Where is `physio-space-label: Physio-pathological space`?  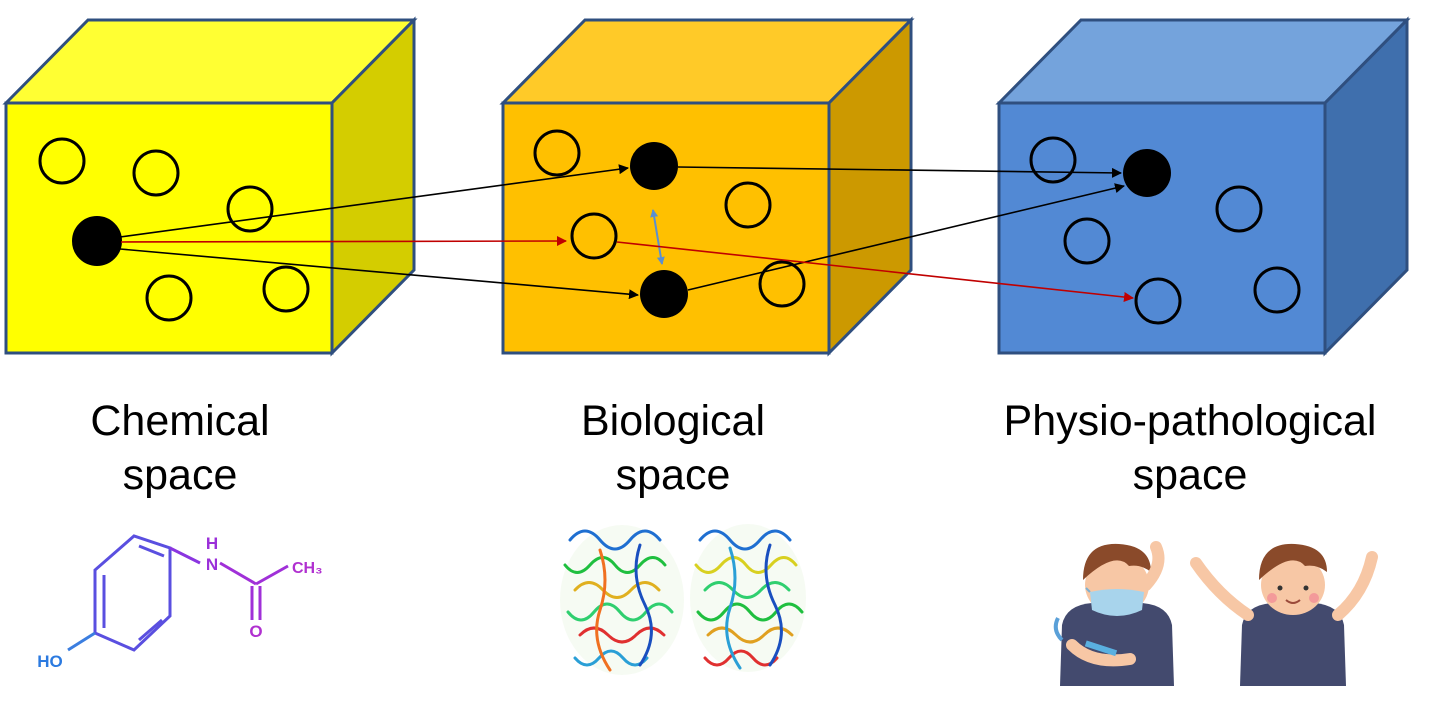 physio-space-label: Physio-pathological space is located at coordinates (1190, 448).